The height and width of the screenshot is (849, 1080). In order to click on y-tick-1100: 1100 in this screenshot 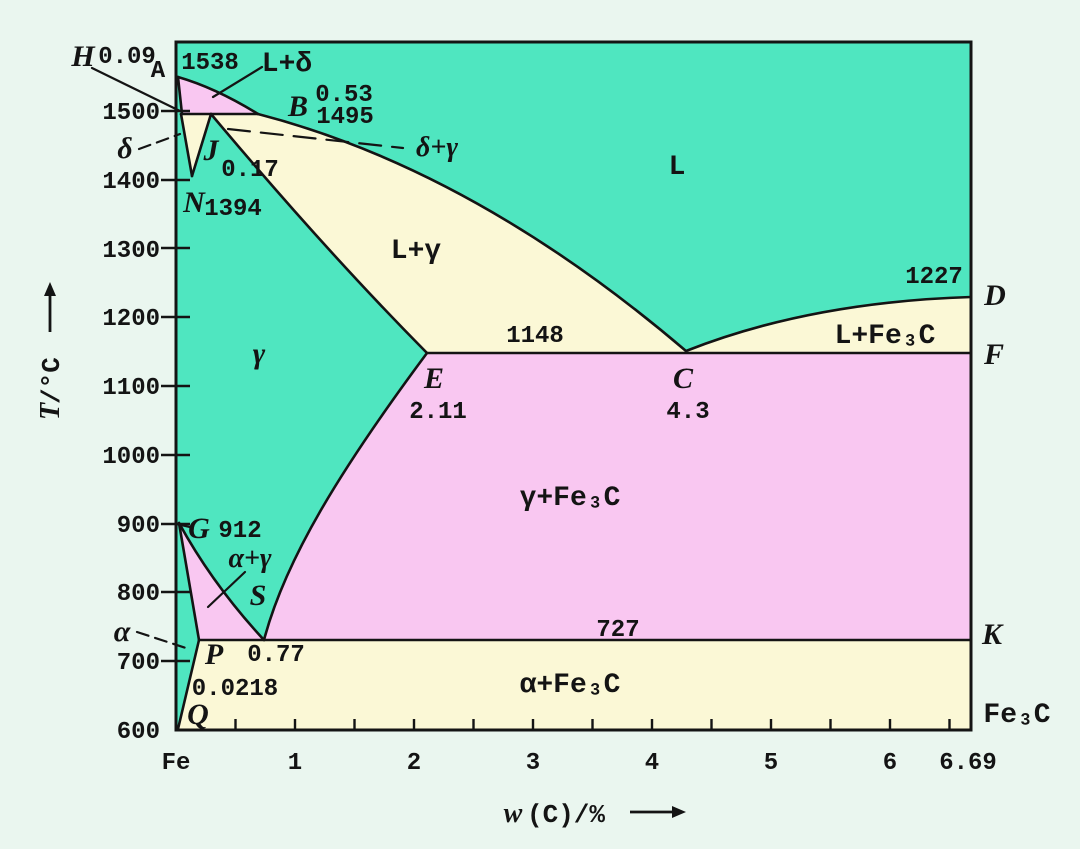, I will do `click(131, 388)`.